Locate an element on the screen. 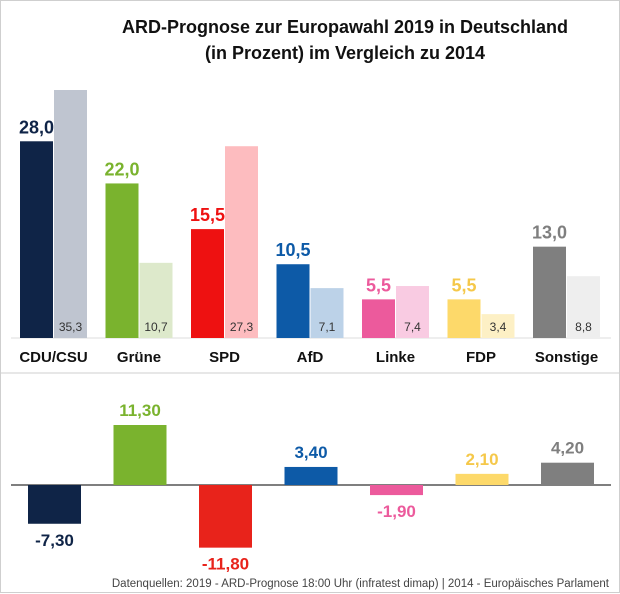  change-label-fdp: 2,10 is located at coordinates (481, 459).